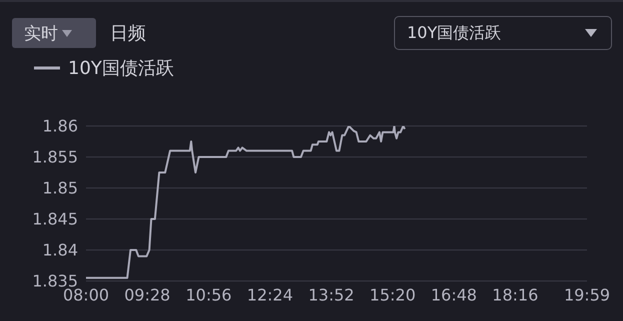 This screenshot has width=623, height=321. What do you see at coordinates (60, 126) in the screenshot?
I see `y-tick-label: 1.86` at bounding box center [60, 126].